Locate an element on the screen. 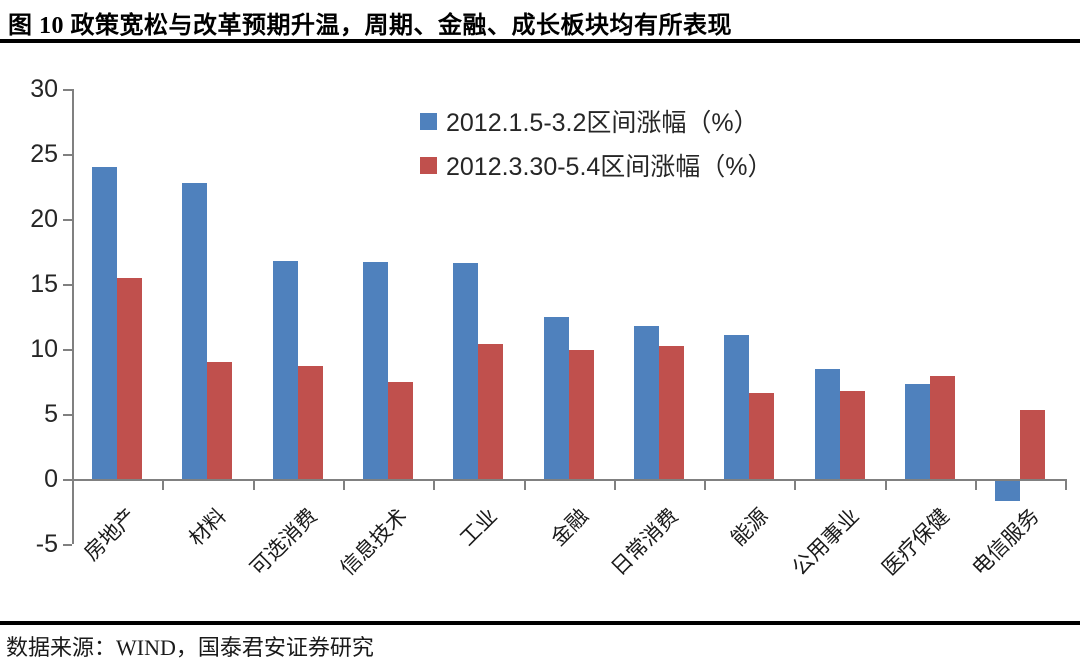 The width and height of the screenshot is (1080, 659). y-axis-tick-label: 15 is located at coordinates (44, 284).